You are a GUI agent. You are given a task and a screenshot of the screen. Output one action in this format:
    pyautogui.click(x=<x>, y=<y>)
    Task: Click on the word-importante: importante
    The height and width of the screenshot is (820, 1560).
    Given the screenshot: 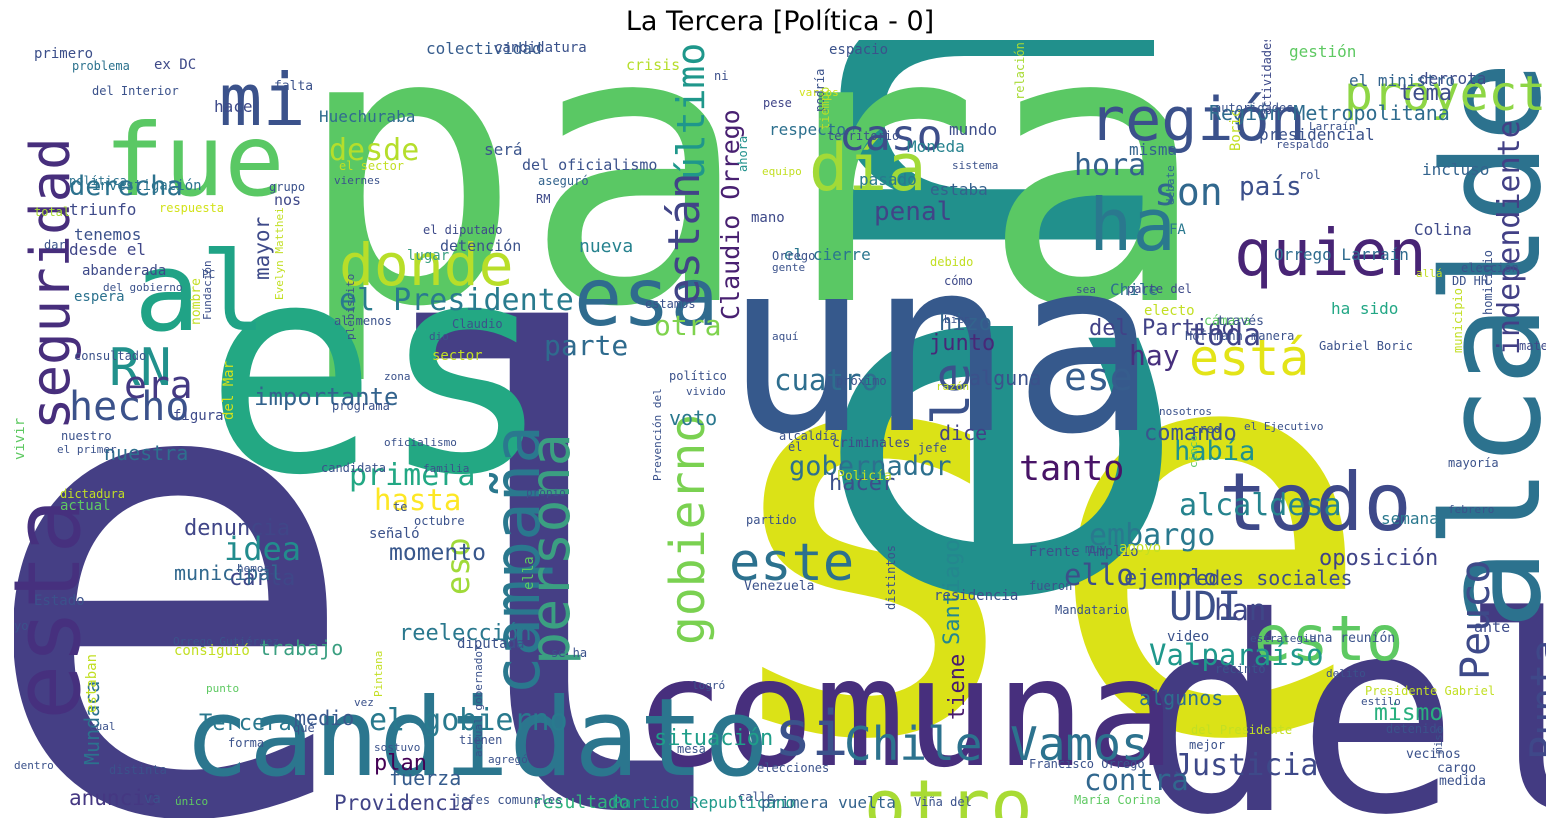 What is the action you would take?
    pyautogui.click(x=326, y=397)
    